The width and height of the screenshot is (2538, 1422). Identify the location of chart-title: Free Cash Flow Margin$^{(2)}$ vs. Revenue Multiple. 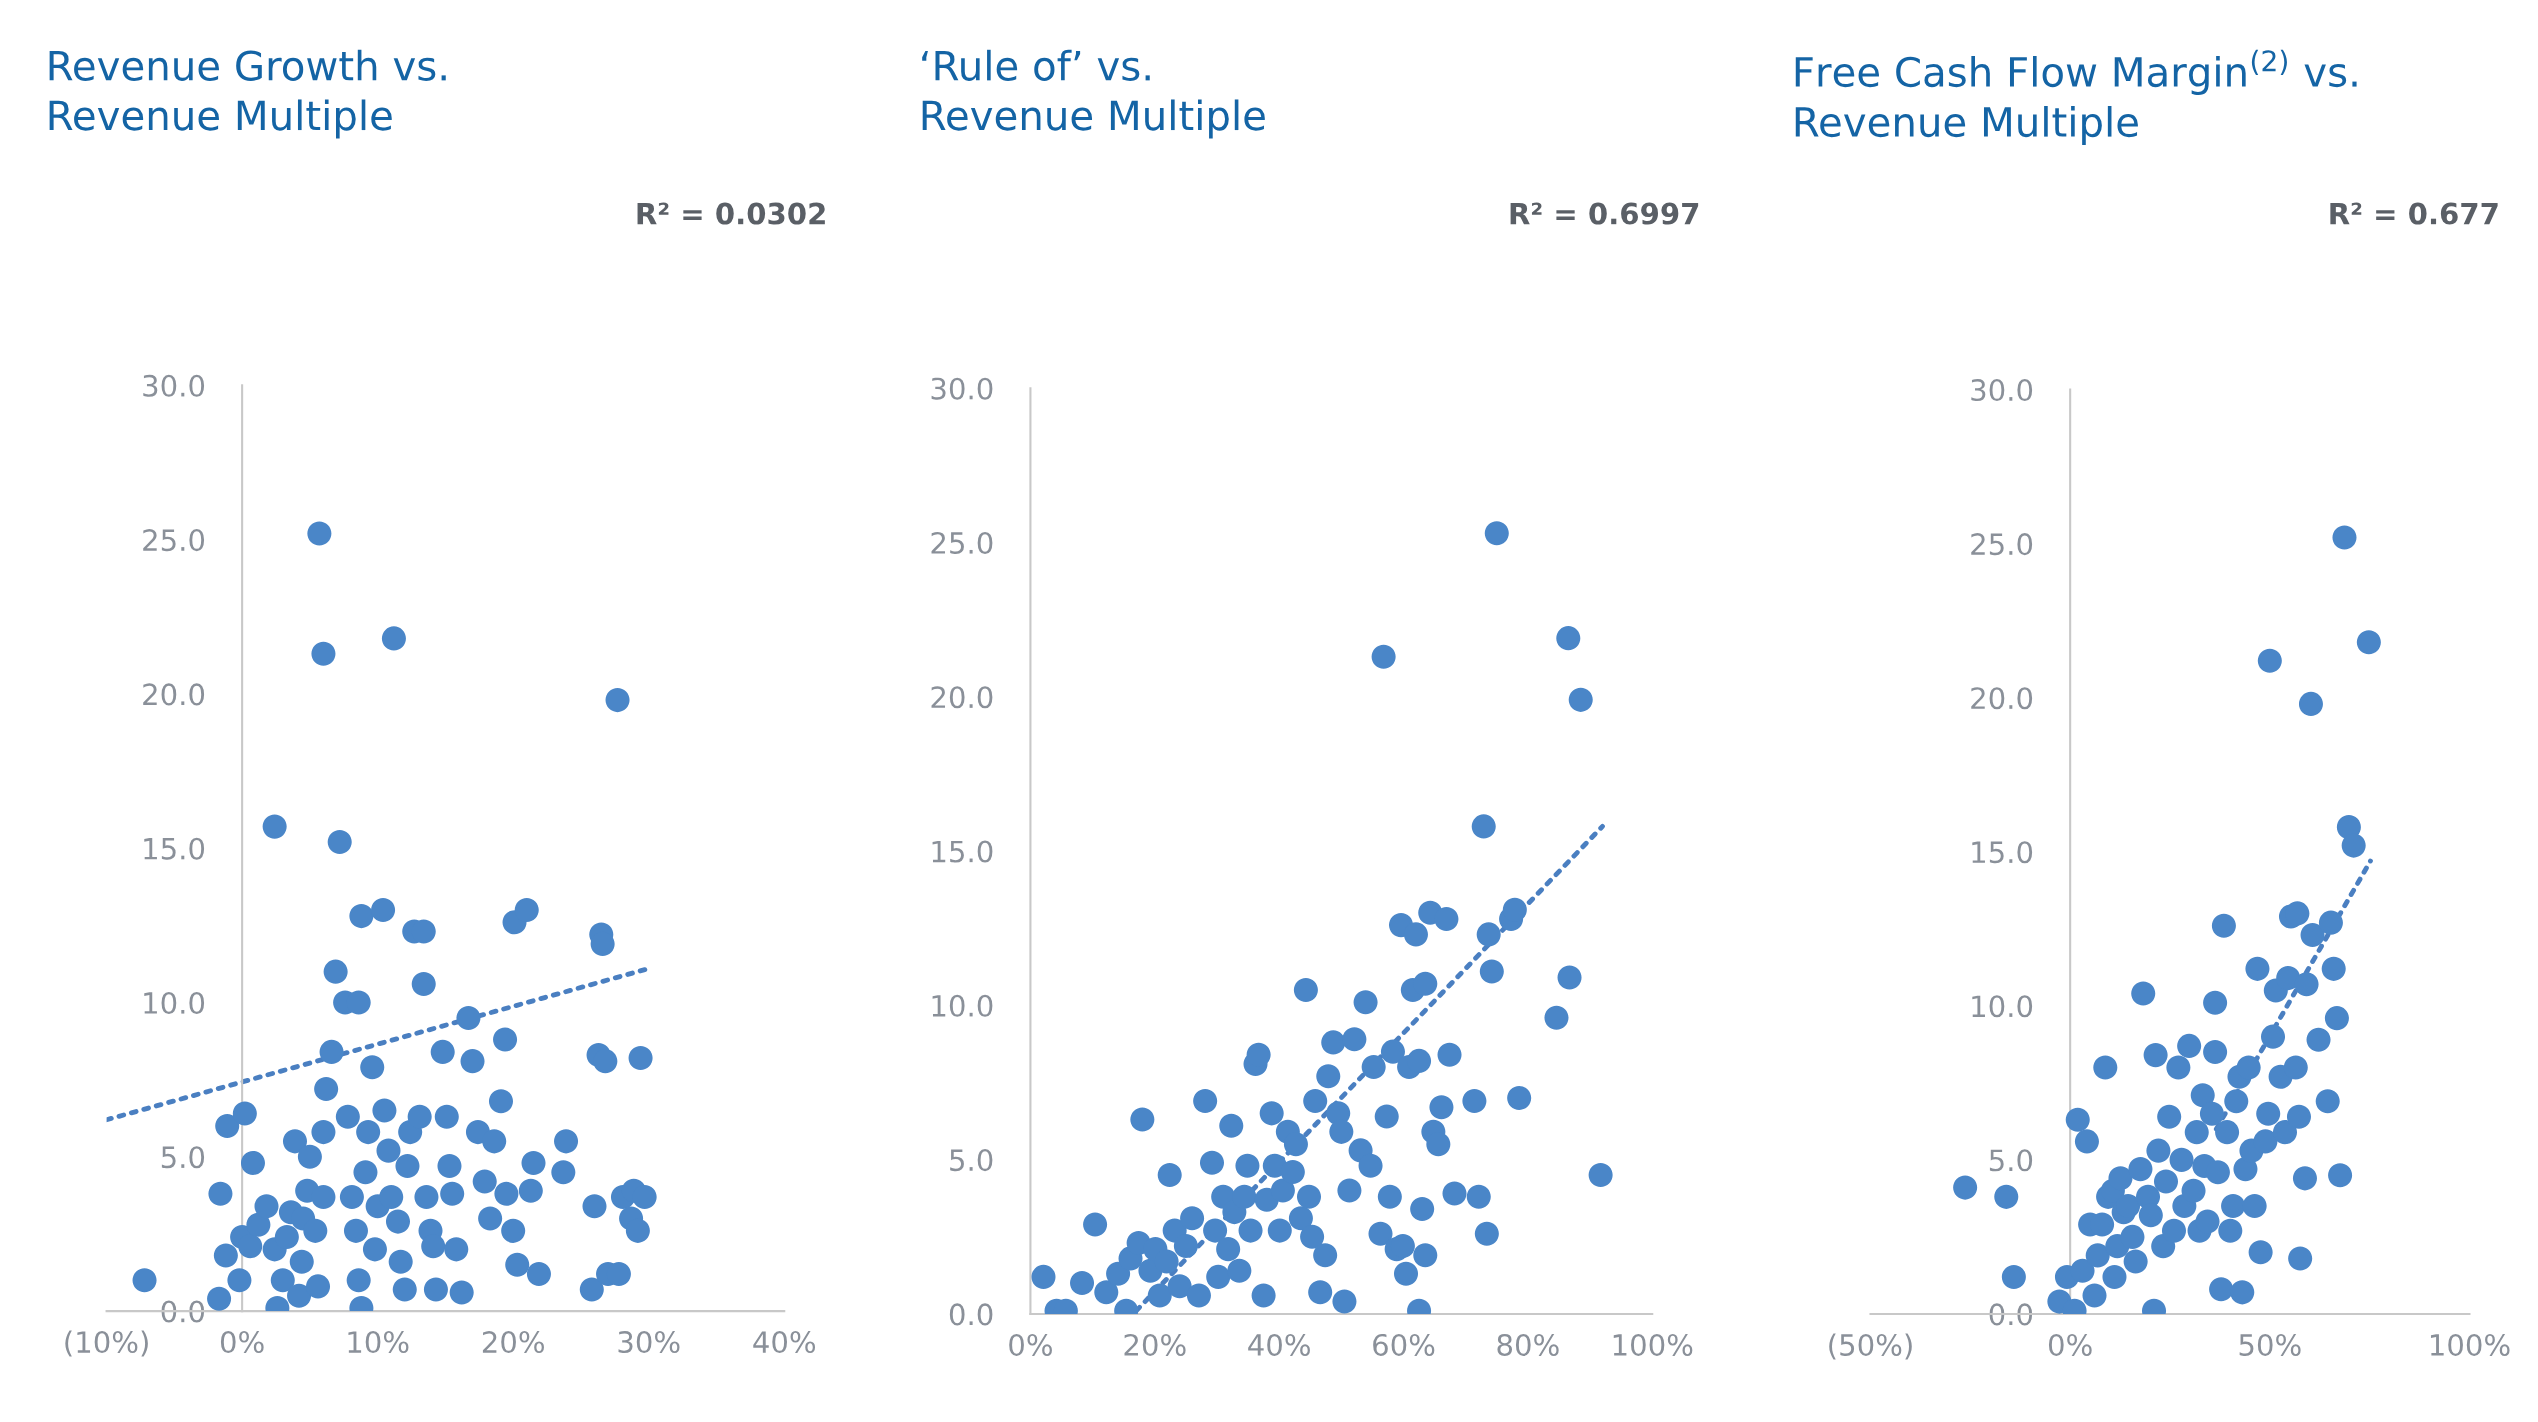
(2076, 97).